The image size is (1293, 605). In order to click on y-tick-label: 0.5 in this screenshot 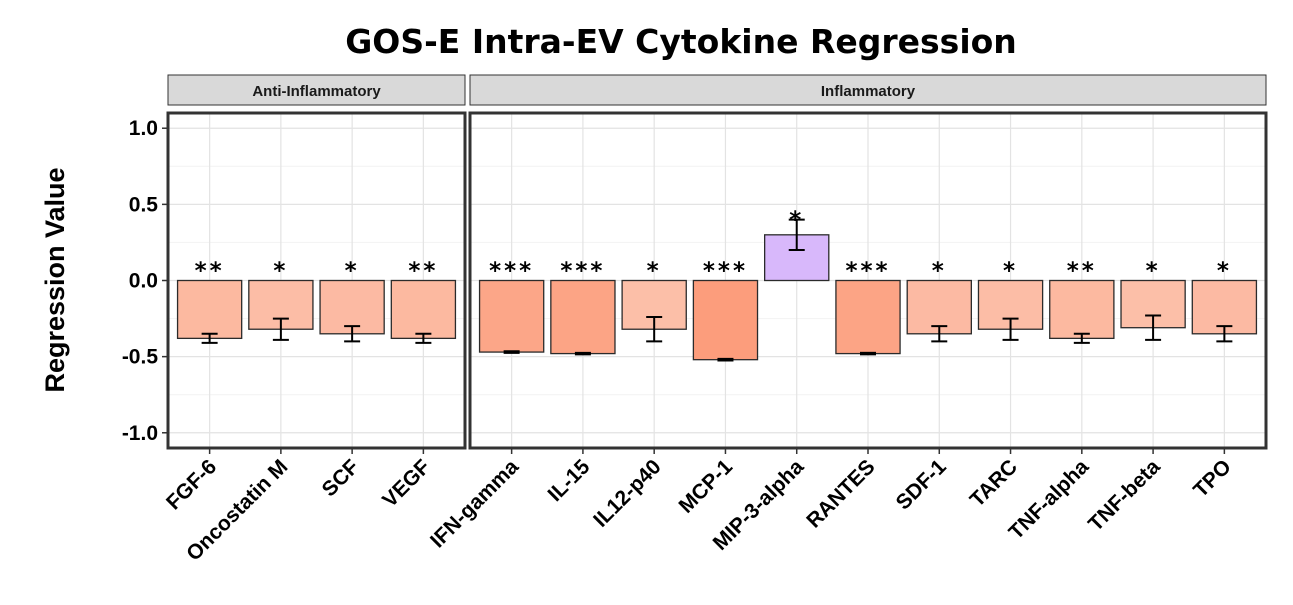, I will do `click(144, 204)`.